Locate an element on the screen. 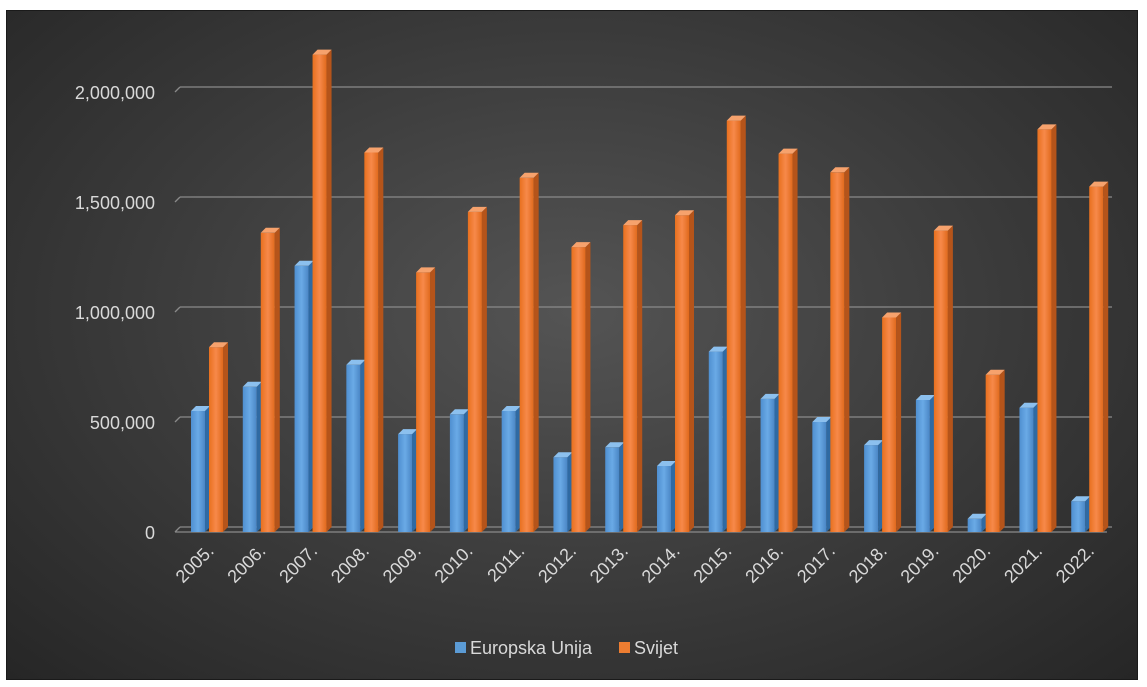  x-tick-label: 2017. is located at coordinates (816, 564).